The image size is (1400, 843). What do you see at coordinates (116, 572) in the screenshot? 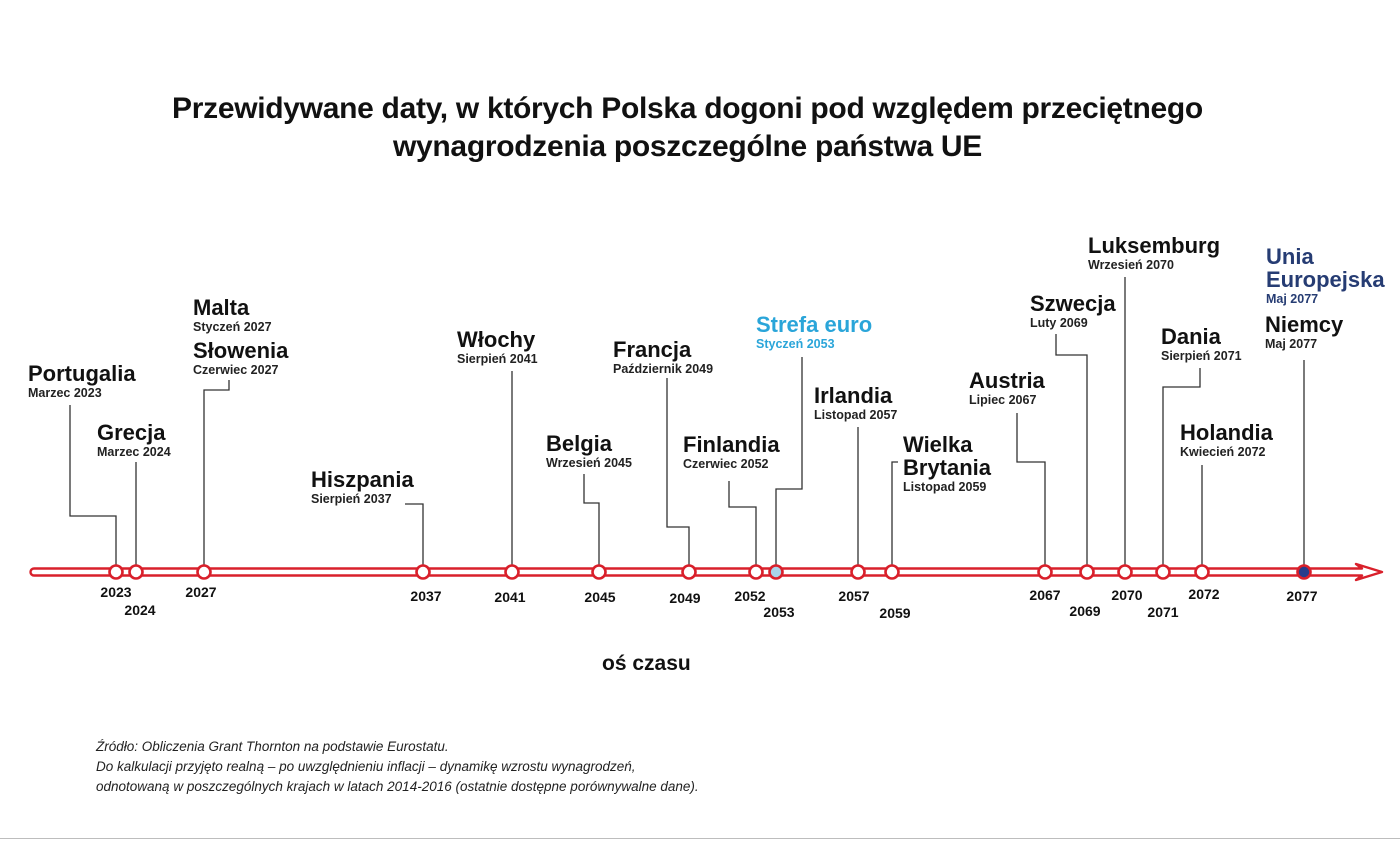
I see `marker-2023` at bounding box center [116, 572].